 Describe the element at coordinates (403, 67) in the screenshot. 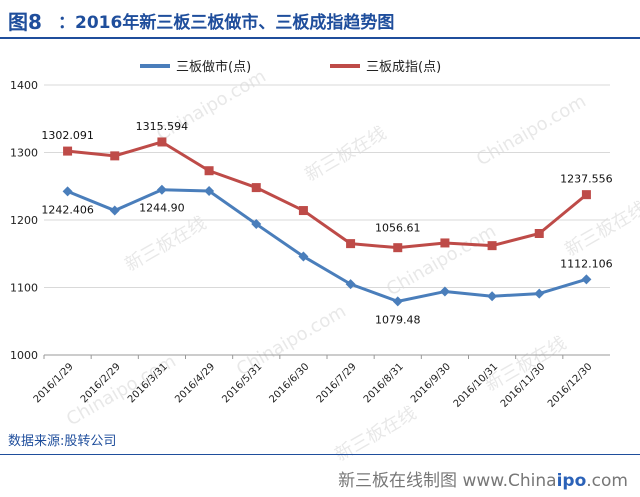

I see `legend-label: 三板成指(点)` at that location.